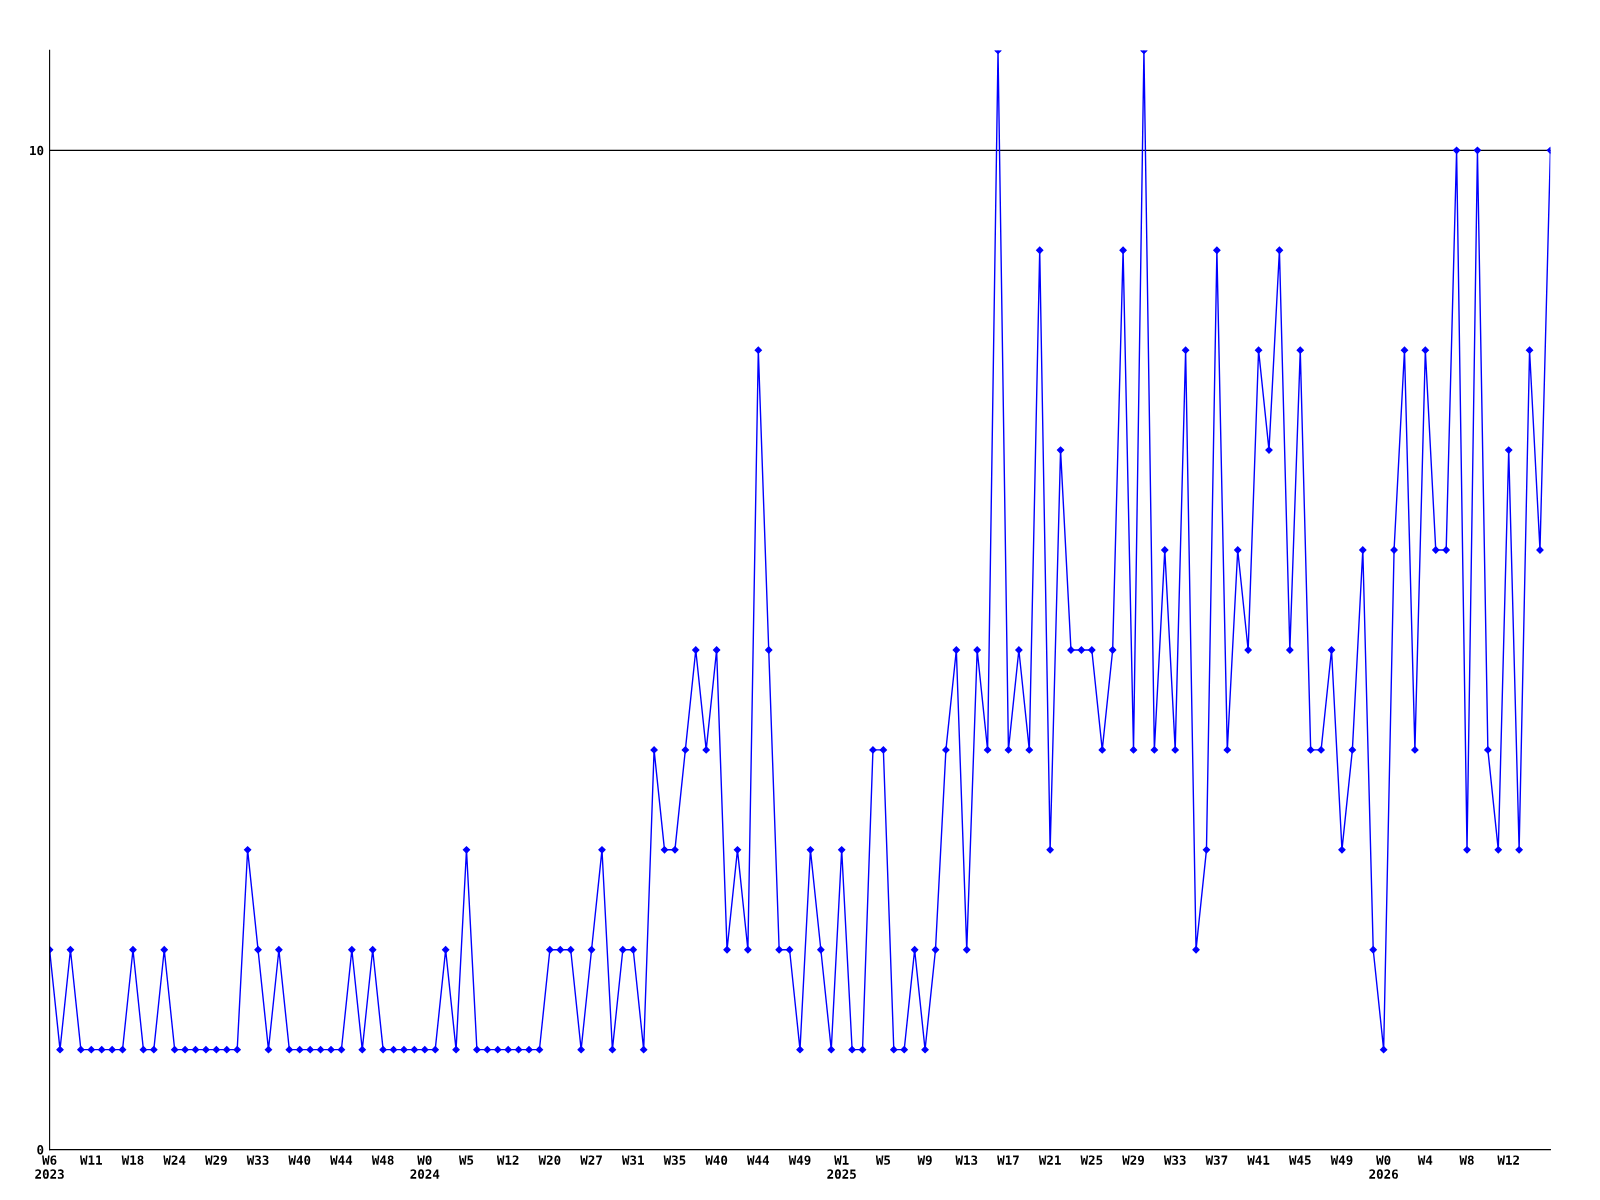  Describe the element at coordinates (1384, 1167) in the screenshot. I see `x-tick-label: W0 2026` at that location.